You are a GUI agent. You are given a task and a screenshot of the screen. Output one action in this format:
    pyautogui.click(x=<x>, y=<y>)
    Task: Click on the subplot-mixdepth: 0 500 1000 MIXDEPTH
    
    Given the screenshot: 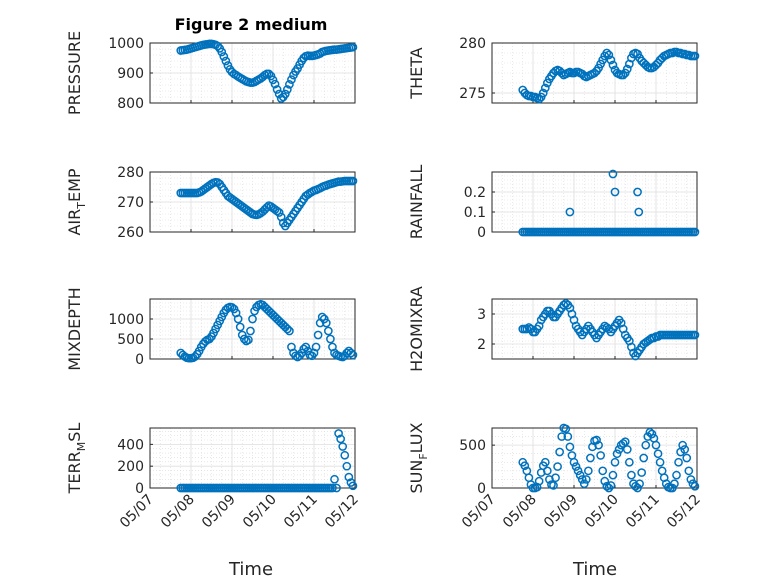 What is the action you would take?
    pyautogui.click(x=211, y=329)
    